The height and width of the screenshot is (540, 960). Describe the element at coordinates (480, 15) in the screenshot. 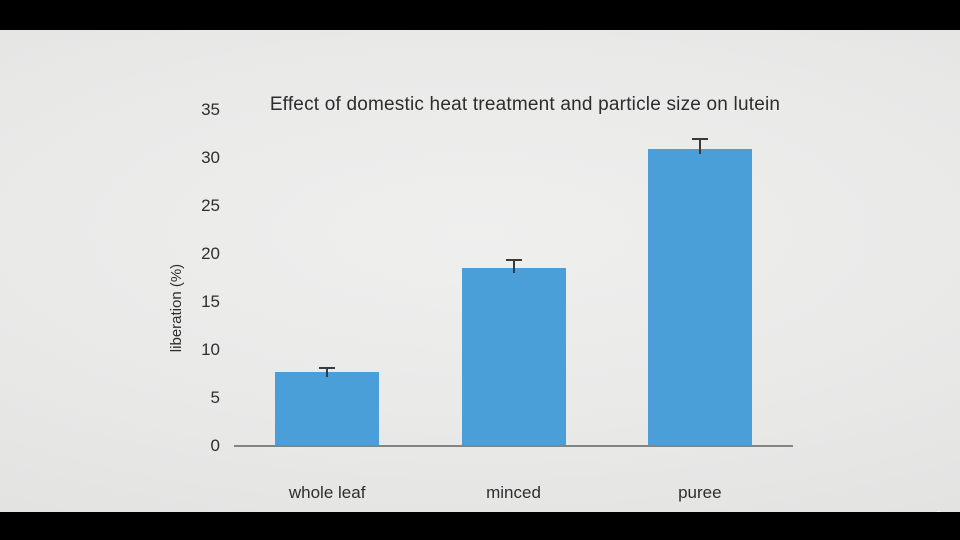

I see `letterbox-top` at that location.